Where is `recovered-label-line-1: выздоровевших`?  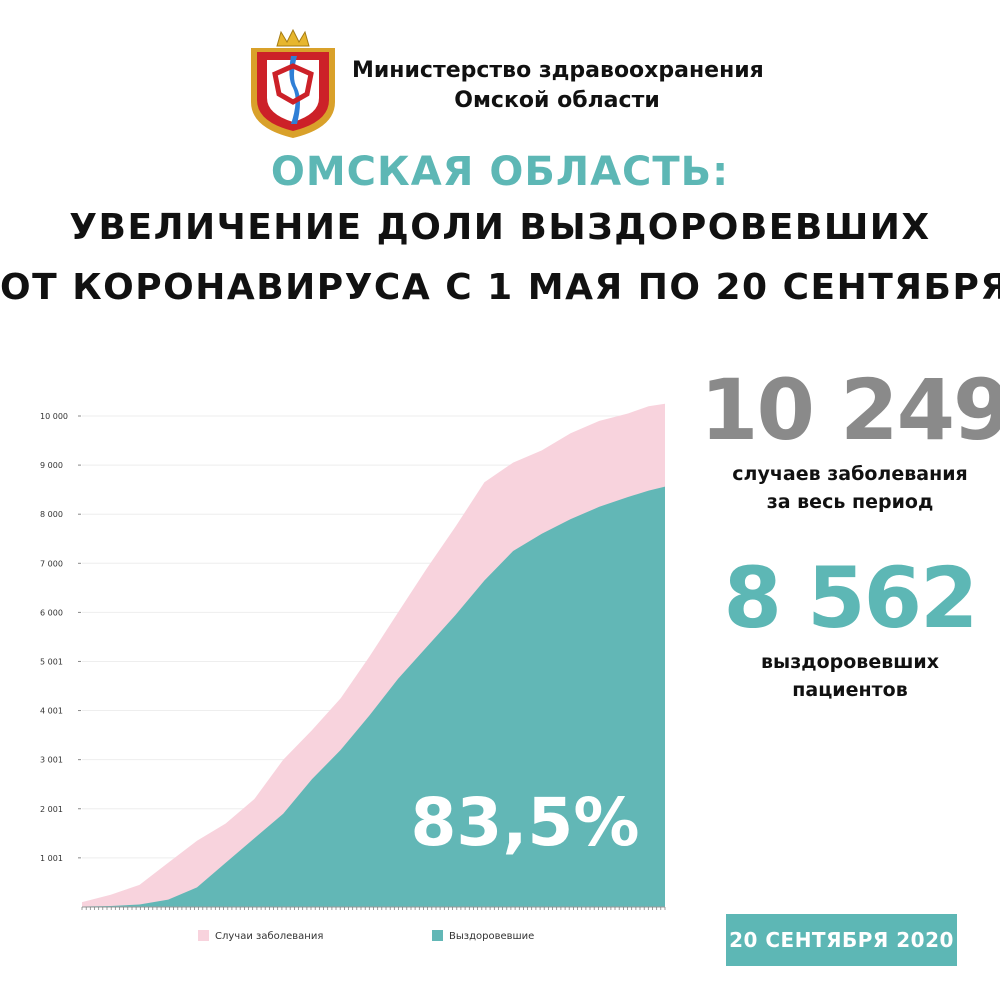
recovered-label-line-1: выздоровевших is located at coordinates (850, 662).